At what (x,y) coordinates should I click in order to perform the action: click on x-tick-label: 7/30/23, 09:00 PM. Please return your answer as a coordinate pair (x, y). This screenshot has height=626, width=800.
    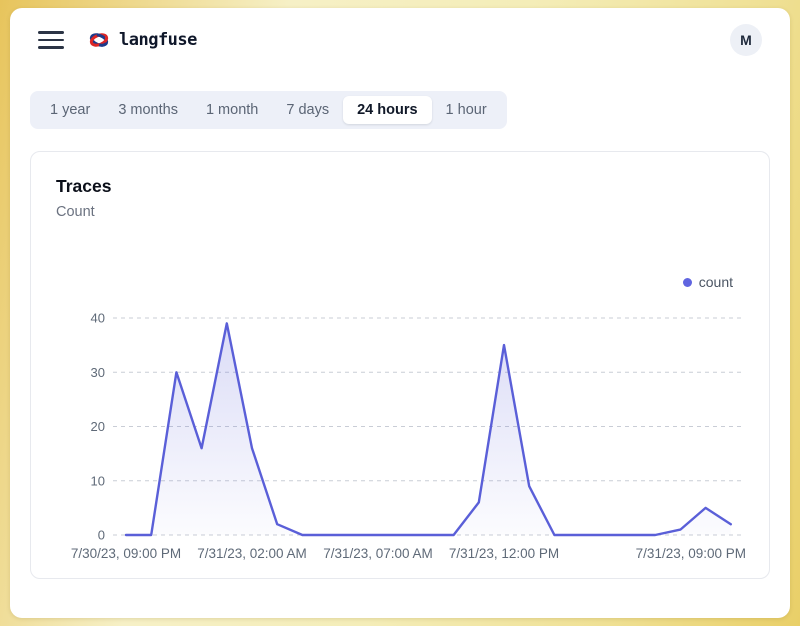
    Looking at the image, I should click on (126, 553).